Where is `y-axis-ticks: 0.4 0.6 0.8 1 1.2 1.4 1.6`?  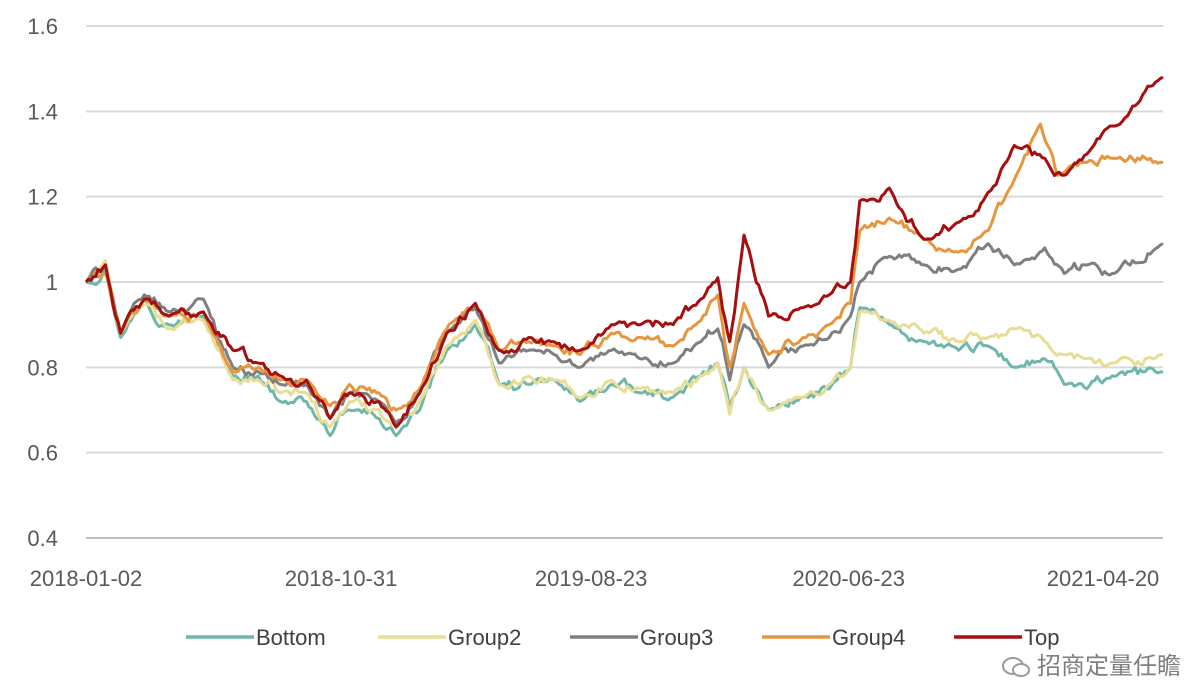
y-axis-ticks: 0.4 0.6 0.8 1 1.2 1.4 1.6 is located at coordinates (42, 282).